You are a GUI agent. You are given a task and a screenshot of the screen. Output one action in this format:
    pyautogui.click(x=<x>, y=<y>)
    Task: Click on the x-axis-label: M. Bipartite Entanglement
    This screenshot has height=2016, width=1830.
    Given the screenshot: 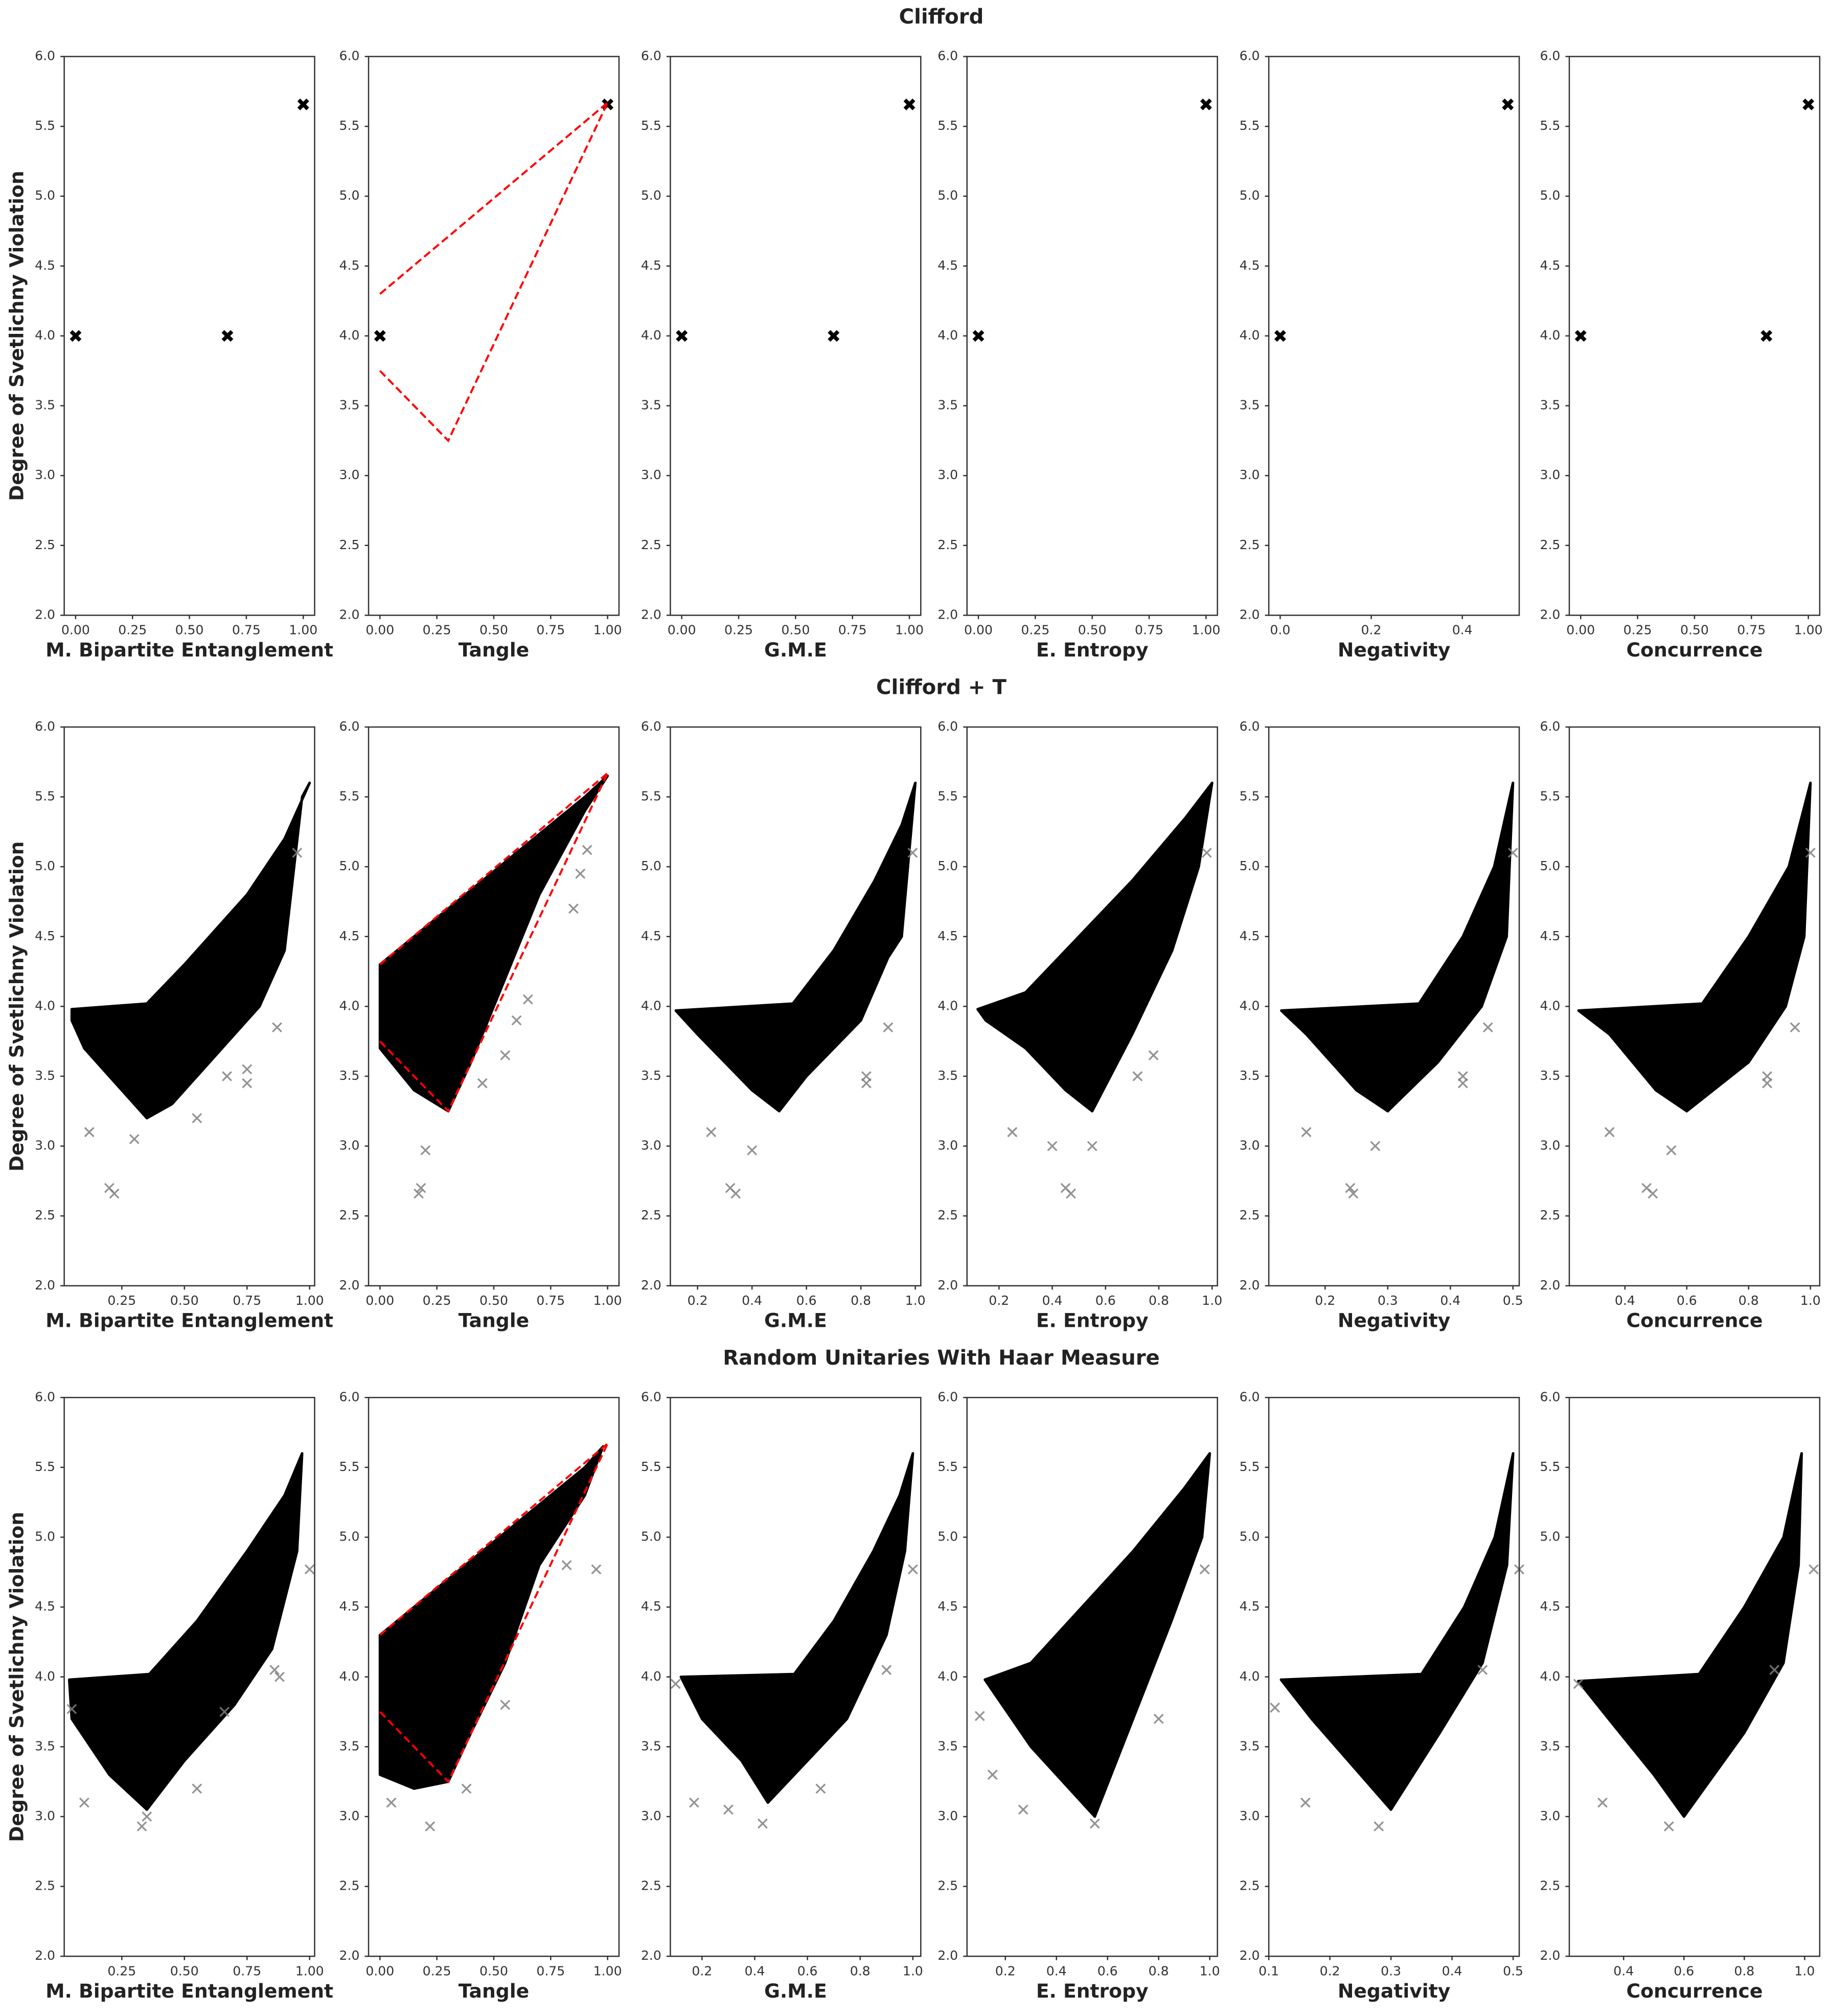 What is the action you would take?
    pyautogui.click(x=189, y=1320)
    